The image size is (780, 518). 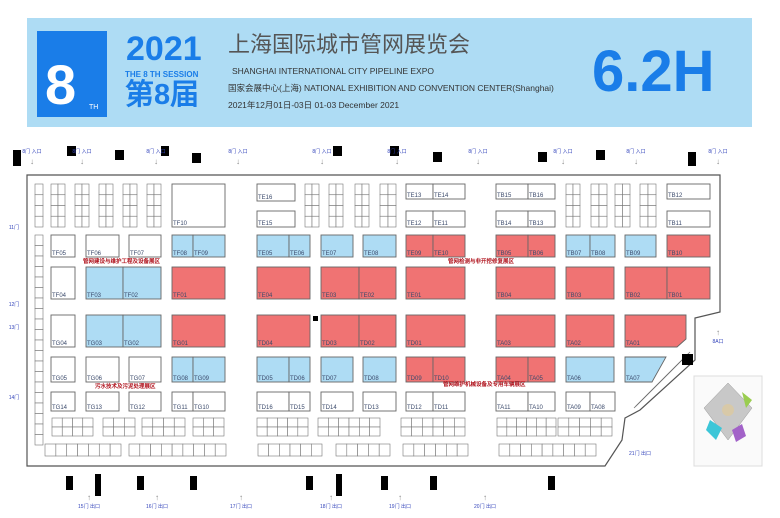 I want to click on booth-ta03: TA03, so click(x=525, y=331).